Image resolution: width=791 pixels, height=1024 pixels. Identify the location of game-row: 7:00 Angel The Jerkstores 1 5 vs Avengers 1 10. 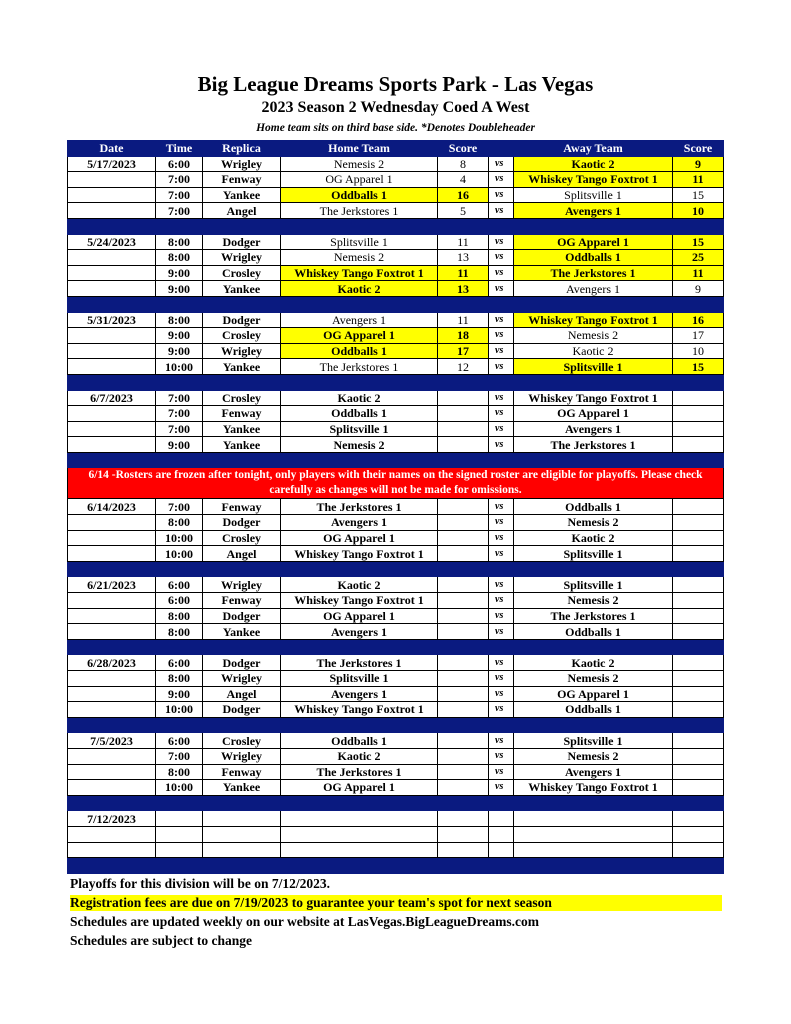
(395, 210).